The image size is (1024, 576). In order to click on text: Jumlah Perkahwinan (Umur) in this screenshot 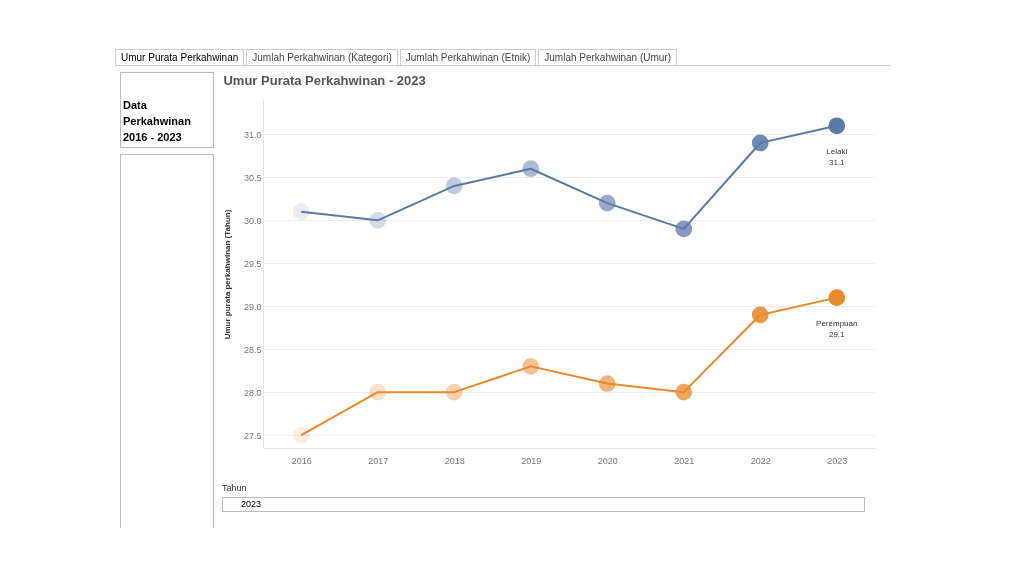, I will do `click(608, 57)`.